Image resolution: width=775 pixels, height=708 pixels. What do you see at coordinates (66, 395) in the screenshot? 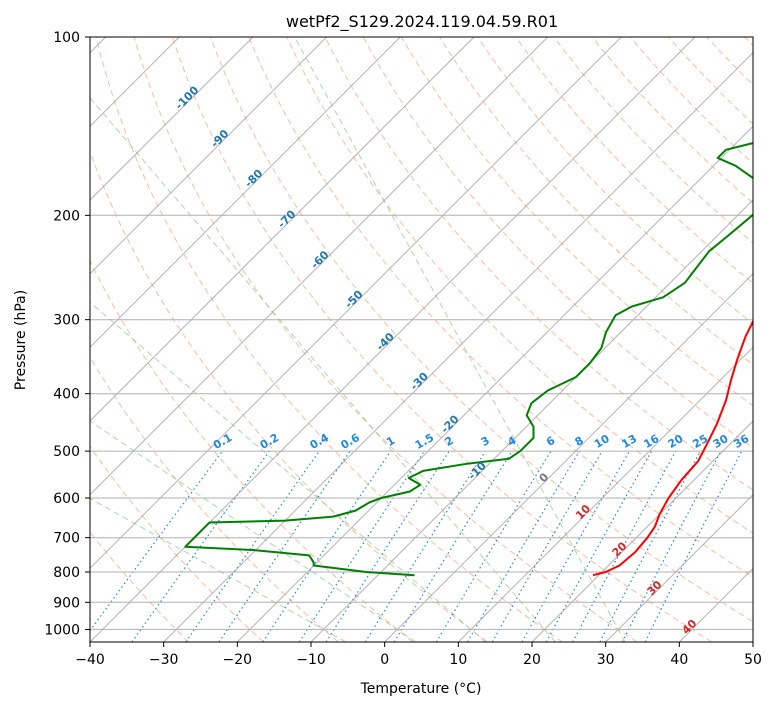
I see `y-tick-label: 400` at bounding box center [66, 395].